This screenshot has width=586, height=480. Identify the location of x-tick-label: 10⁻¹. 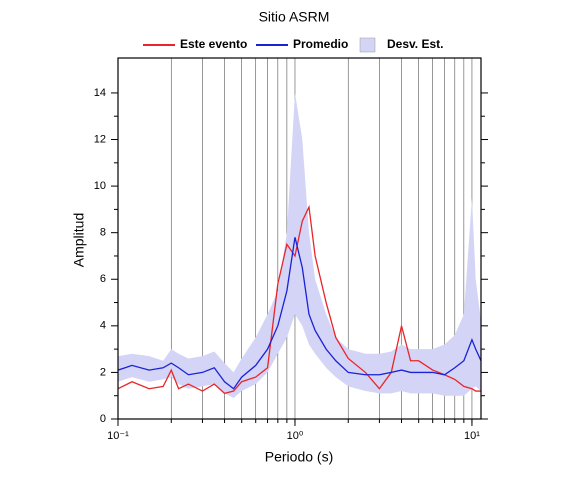
(118, 436).